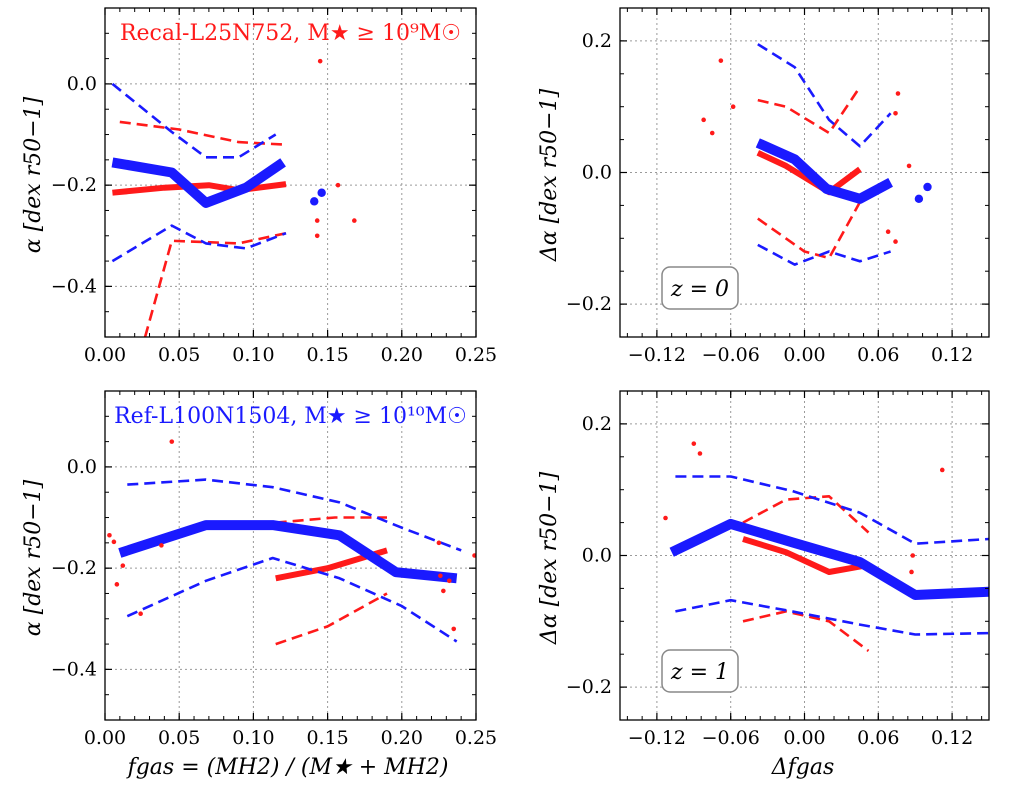 The image size is (1017, 787). I want to click on ylabel-bottom-left: α [dex r50−1], so click(33, 557).